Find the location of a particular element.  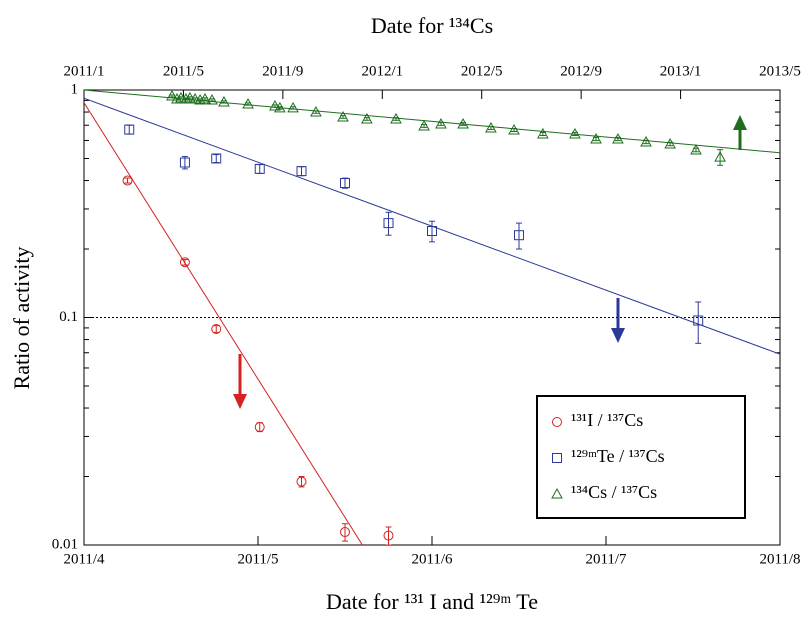

x-tick-label: 2011/6 is located at coordinates (432, 559).